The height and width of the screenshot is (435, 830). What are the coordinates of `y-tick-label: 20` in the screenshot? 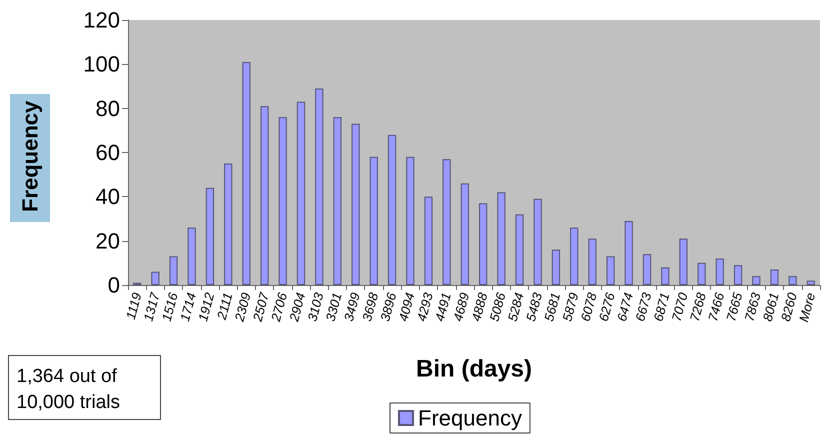 It's located at (108, 241).